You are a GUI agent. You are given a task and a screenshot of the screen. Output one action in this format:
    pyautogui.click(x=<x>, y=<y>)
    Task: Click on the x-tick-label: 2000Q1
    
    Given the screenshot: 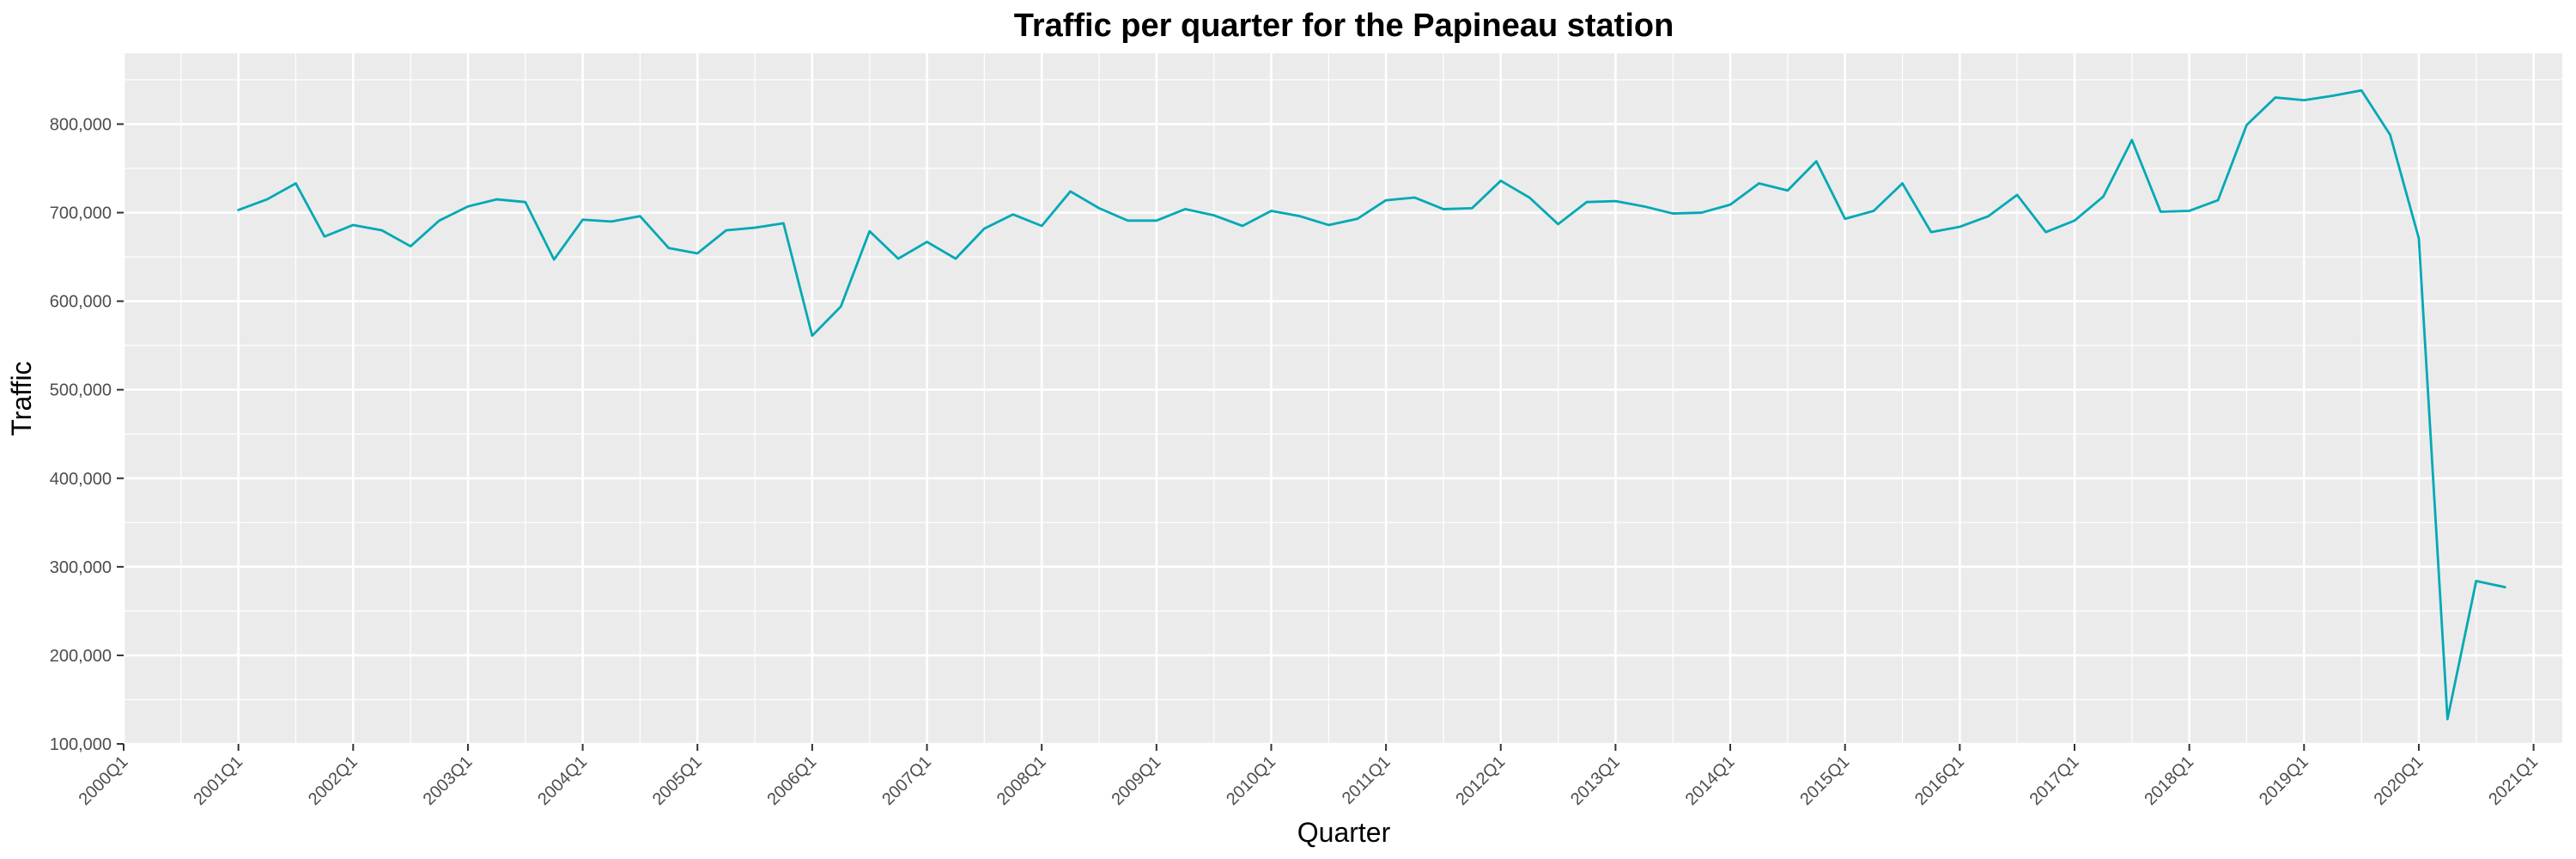 What is the action you would take?
    pyautogui.click(x=104, y=781)
    